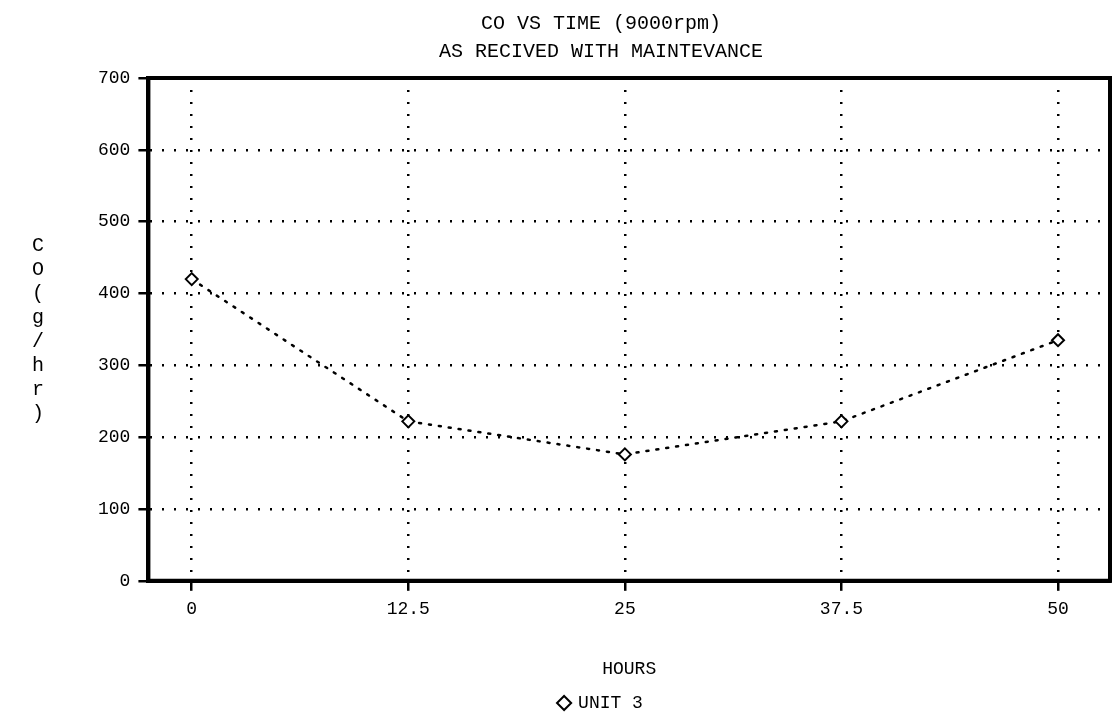 The width and height of the screenshot is (1118, 726). What do you see at coordinates (1058, 609) in the screenshot?
I see `x-tick-label: 50` at bounding box center [1058, 609].